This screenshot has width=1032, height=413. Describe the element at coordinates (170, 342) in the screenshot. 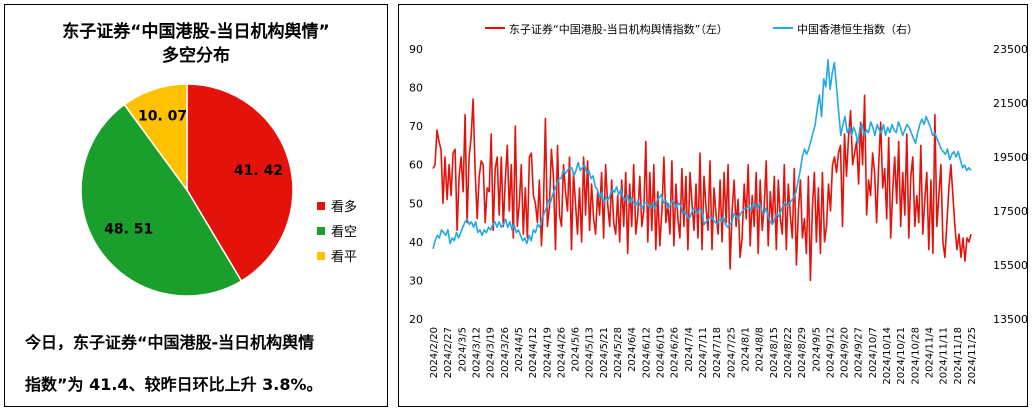

I see `caption-line1: 今日，东子证券“中国港股-当日机构舆情` at that location.